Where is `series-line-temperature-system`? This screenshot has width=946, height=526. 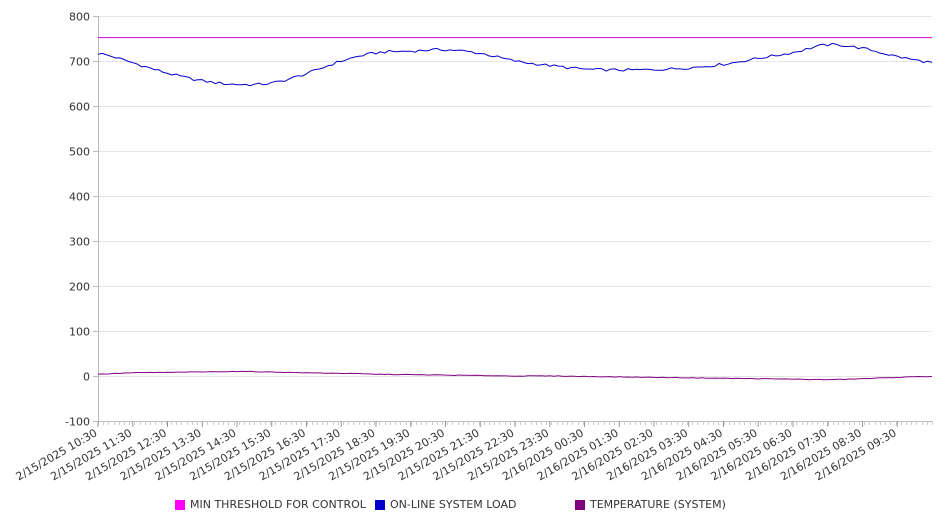 series-line-temperature-system is located at coordinates (515, 375).